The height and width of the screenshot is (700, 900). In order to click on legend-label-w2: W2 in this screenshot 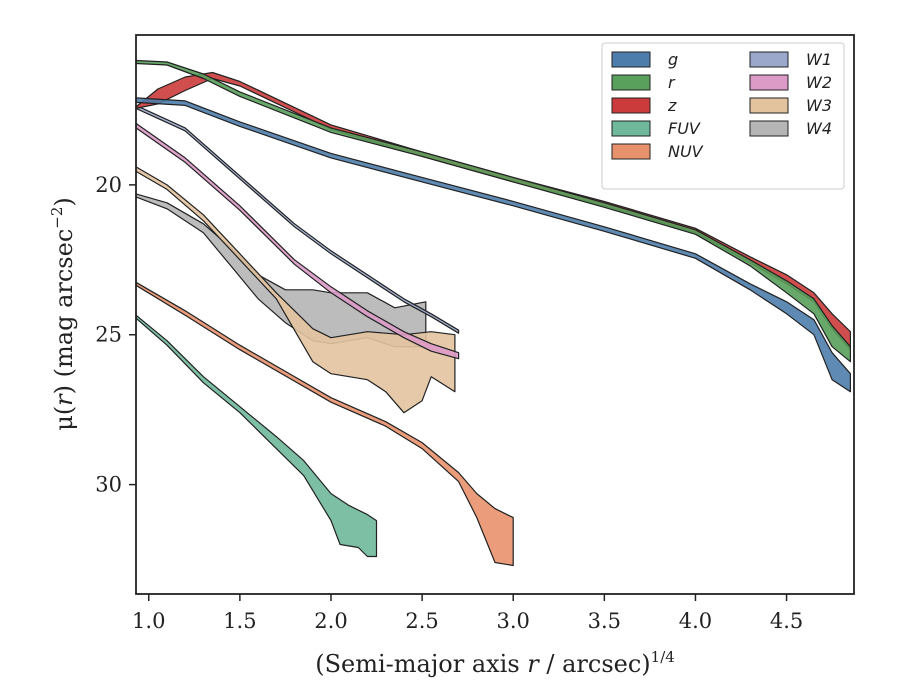, I will do `click(819, 82)`.